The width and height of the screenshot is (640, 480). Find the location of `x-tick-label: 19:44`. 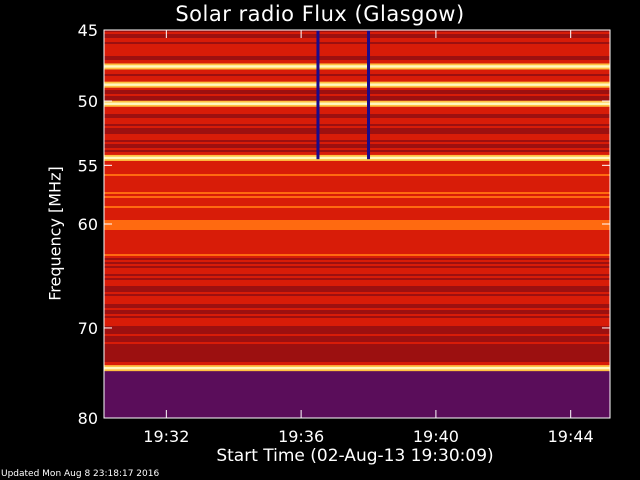

x-tick-label: 19:44 is located at coordinates (571, 436).